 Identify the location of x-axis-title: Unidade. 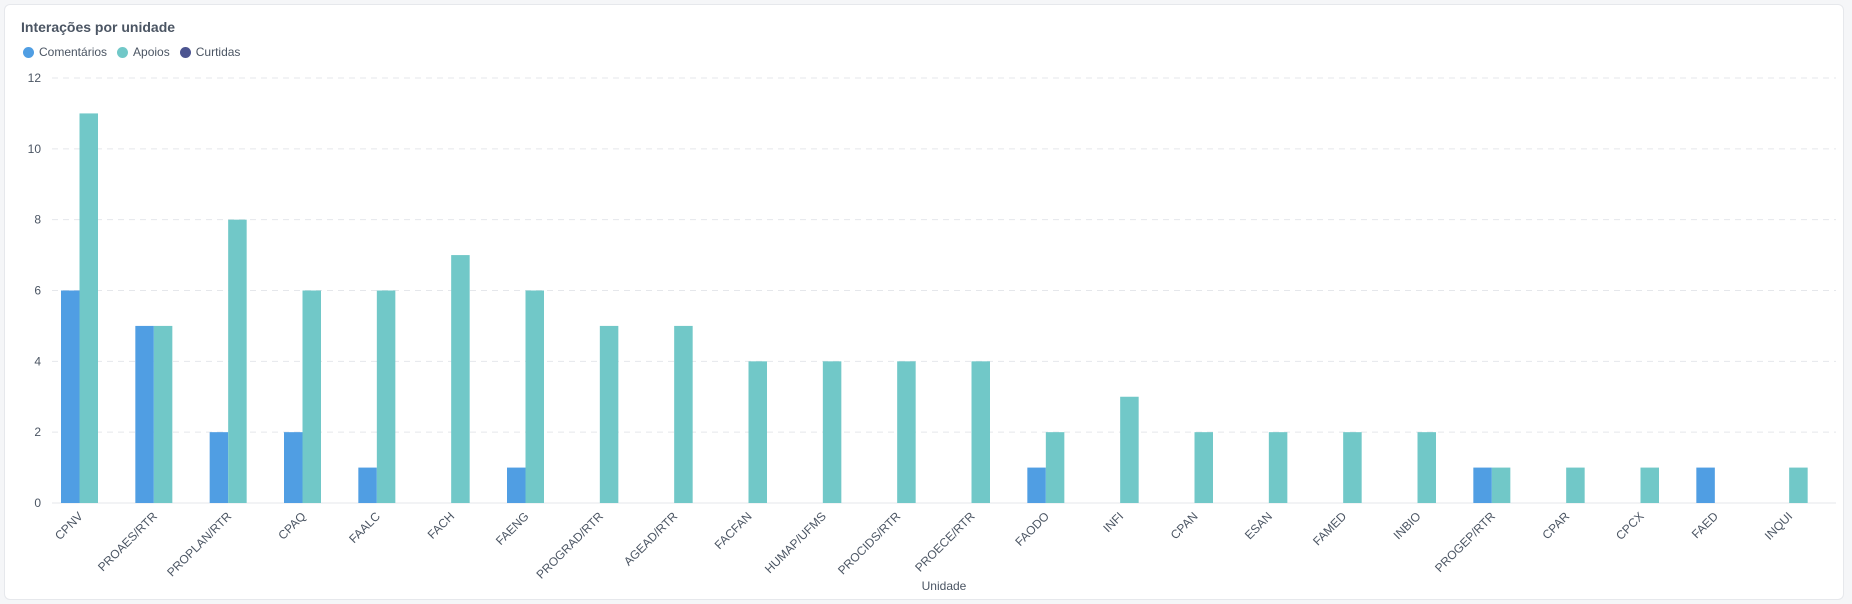
(944, 586).